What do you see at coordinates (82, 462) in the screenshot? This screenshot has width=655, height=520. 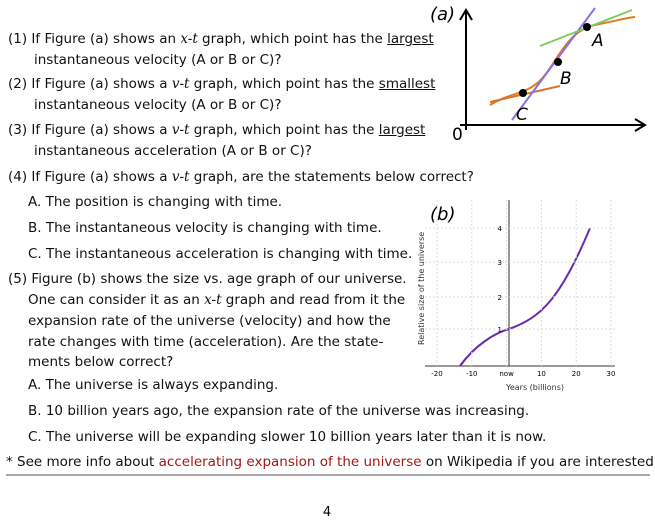 I see `text: * See more info about` at bounding box center [82, 462].